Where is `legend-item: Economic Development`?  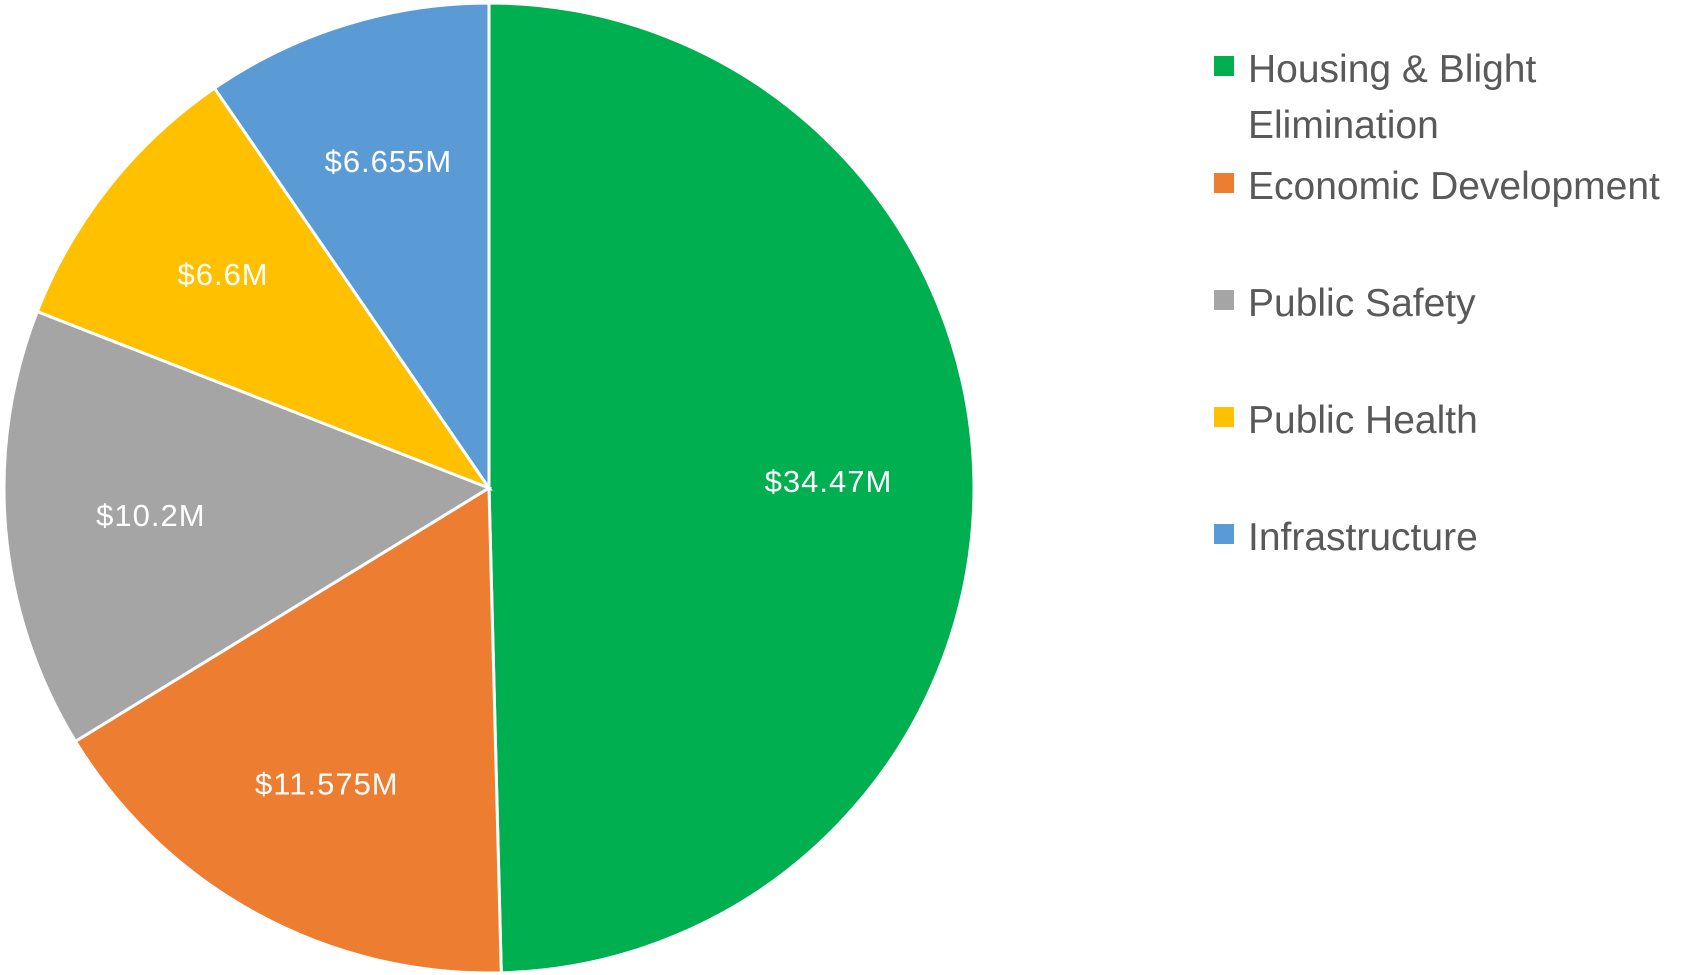 legend-item: Economic Development is located at coordinates (1454, 187).